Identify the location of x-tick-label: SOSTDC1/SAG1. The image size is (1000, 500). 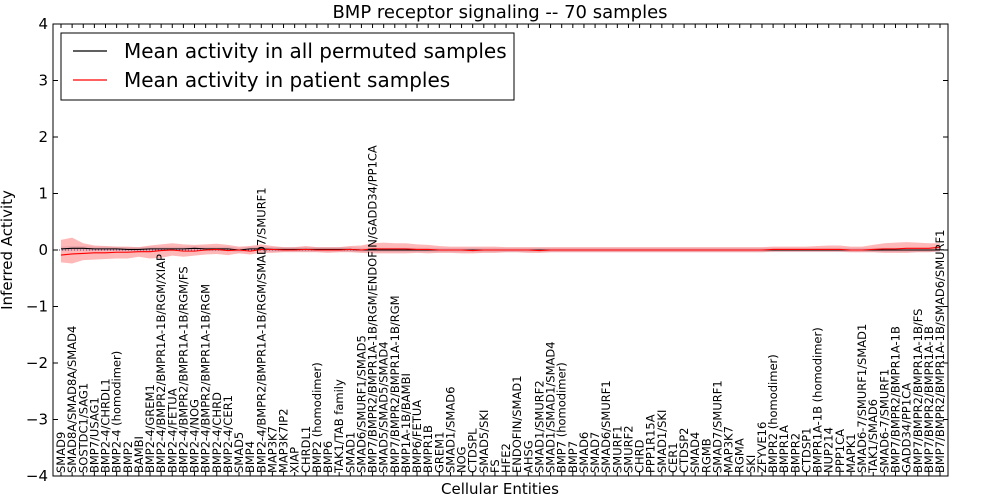
(83, 428).